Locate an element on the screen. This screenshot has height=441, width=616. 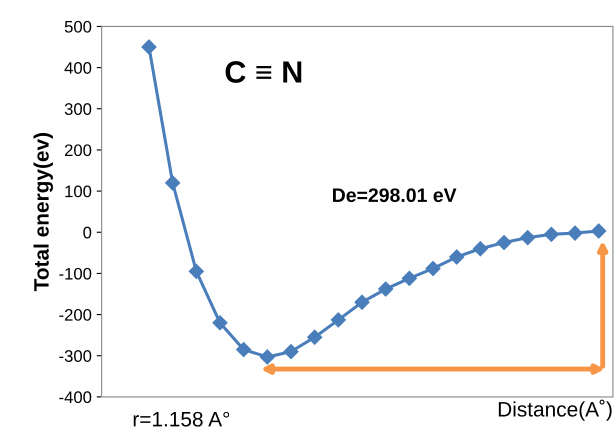
annotation: C ≡ N is located at coordinates (264, 72).